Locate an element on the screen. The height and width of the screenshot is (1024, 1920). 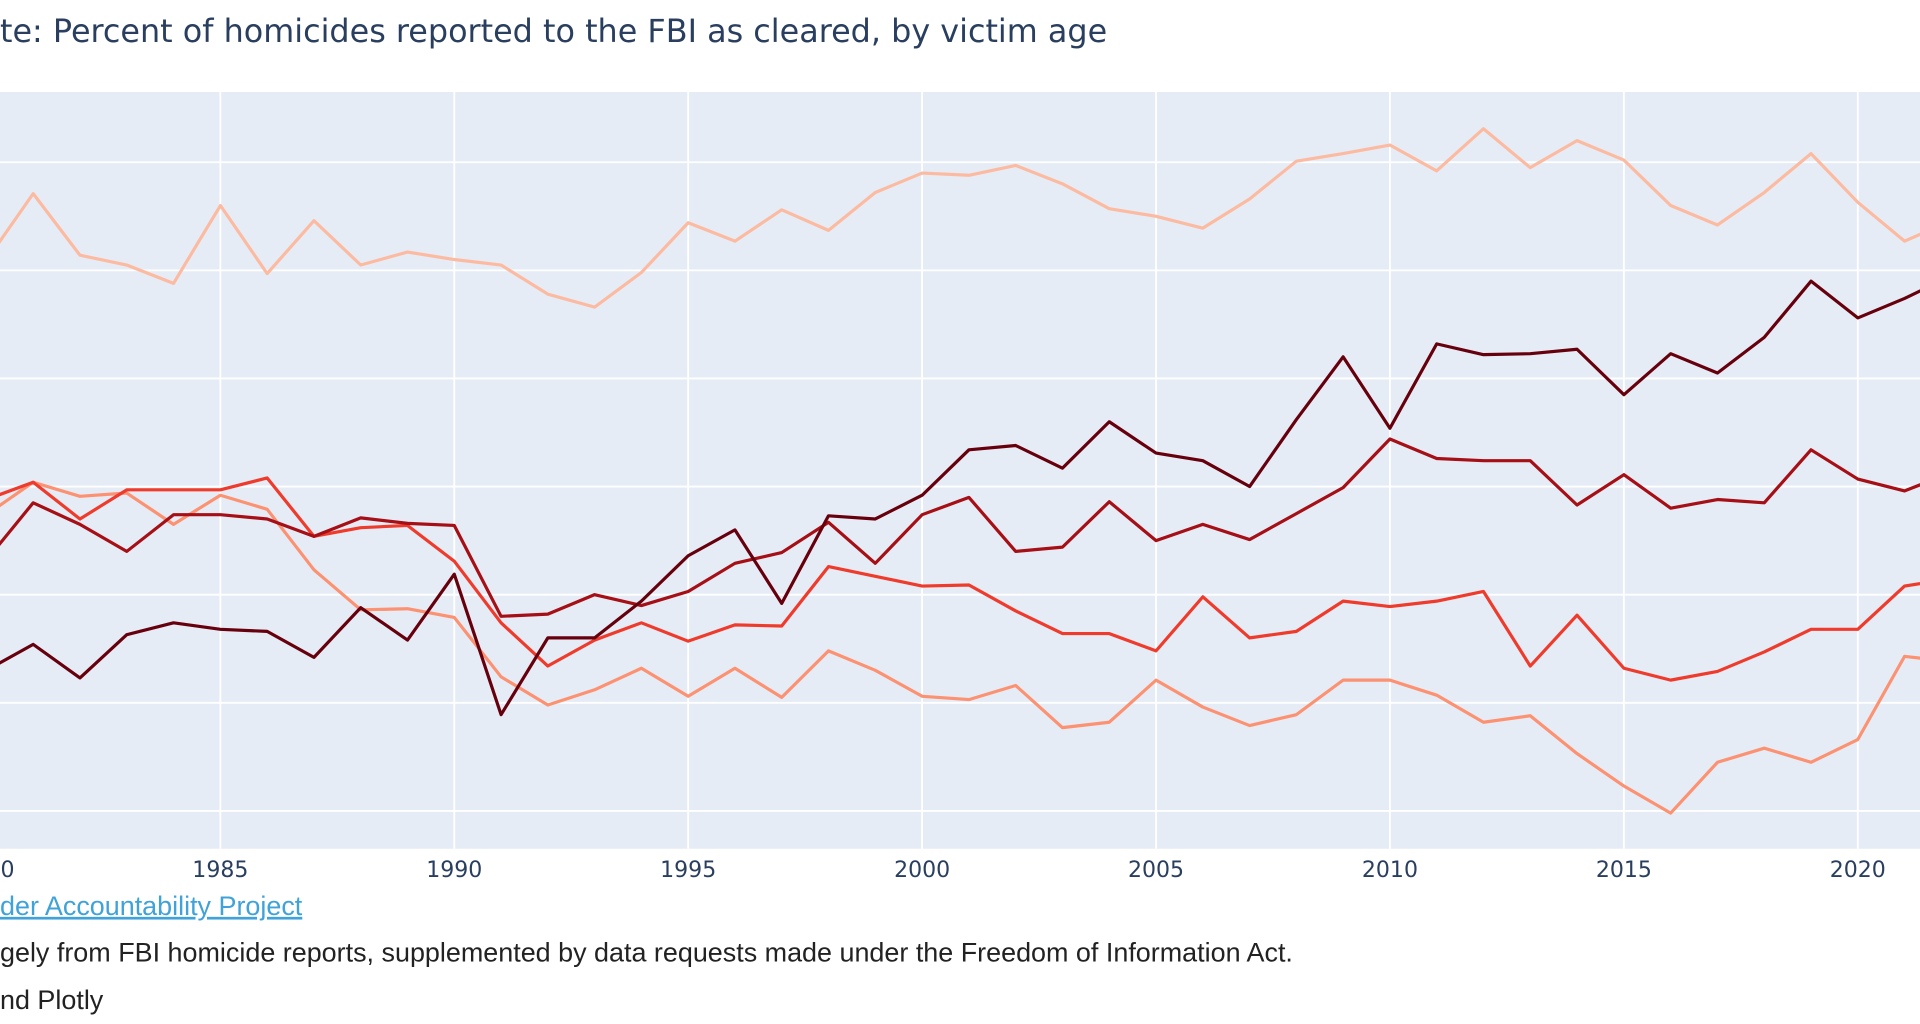
source-link: der Accountability Project is located at coordinates (151, 906).